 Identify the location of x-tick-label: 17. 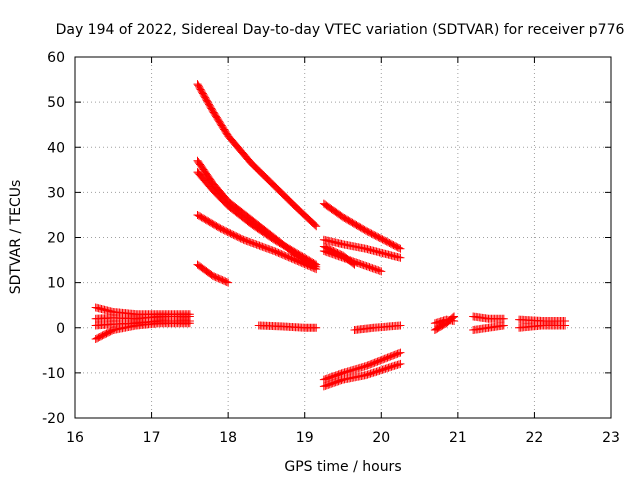
(152, 438).